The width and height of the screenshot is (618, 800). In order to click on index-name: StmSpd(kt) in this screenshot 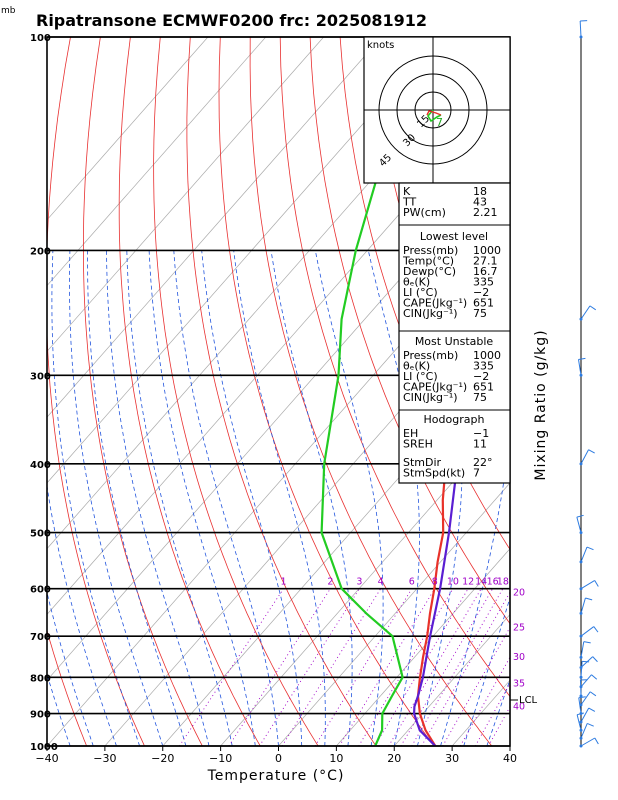, I will do `click(434, 473)`.